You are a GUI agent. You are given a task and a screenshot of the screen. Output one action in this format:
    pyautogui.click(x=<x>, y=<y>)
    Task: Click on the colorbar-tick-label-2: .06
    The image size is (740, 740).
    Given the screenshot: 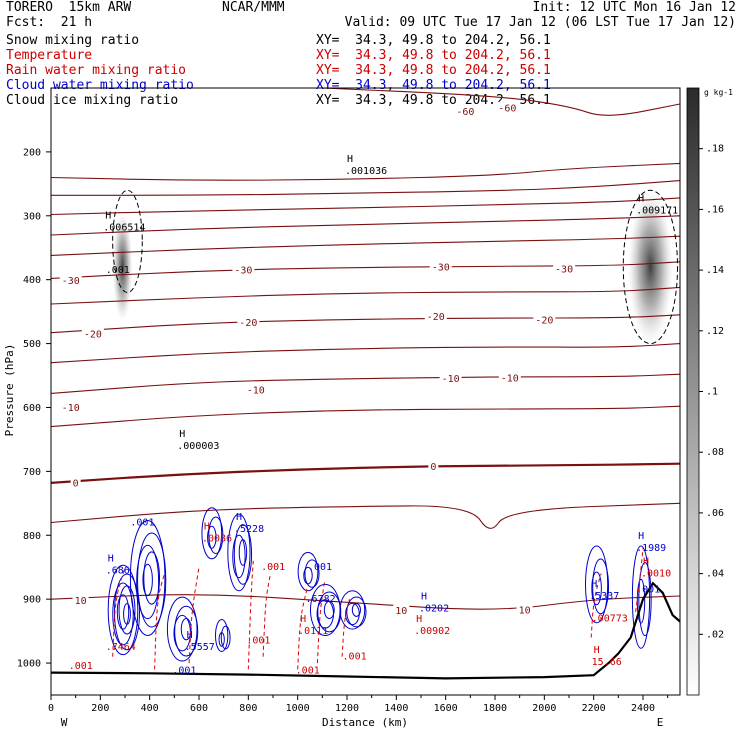 What is the action you would take?
    pyautogui.click(x=715, y=513)
    